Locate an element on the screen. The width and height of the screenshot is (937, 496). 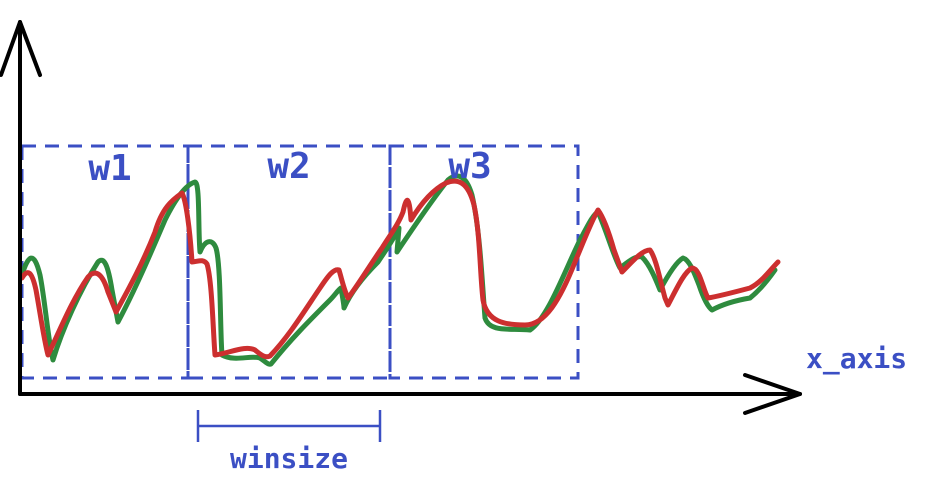
x-axis-label: x_axis is located at coordinates (856, 358).